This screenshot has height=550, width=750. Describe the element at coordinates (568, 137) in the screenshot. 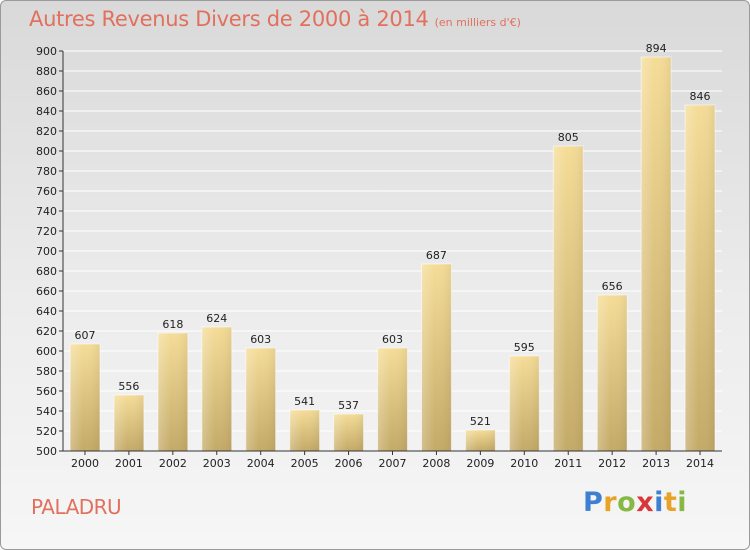

I see `data-label: 805` at that location.